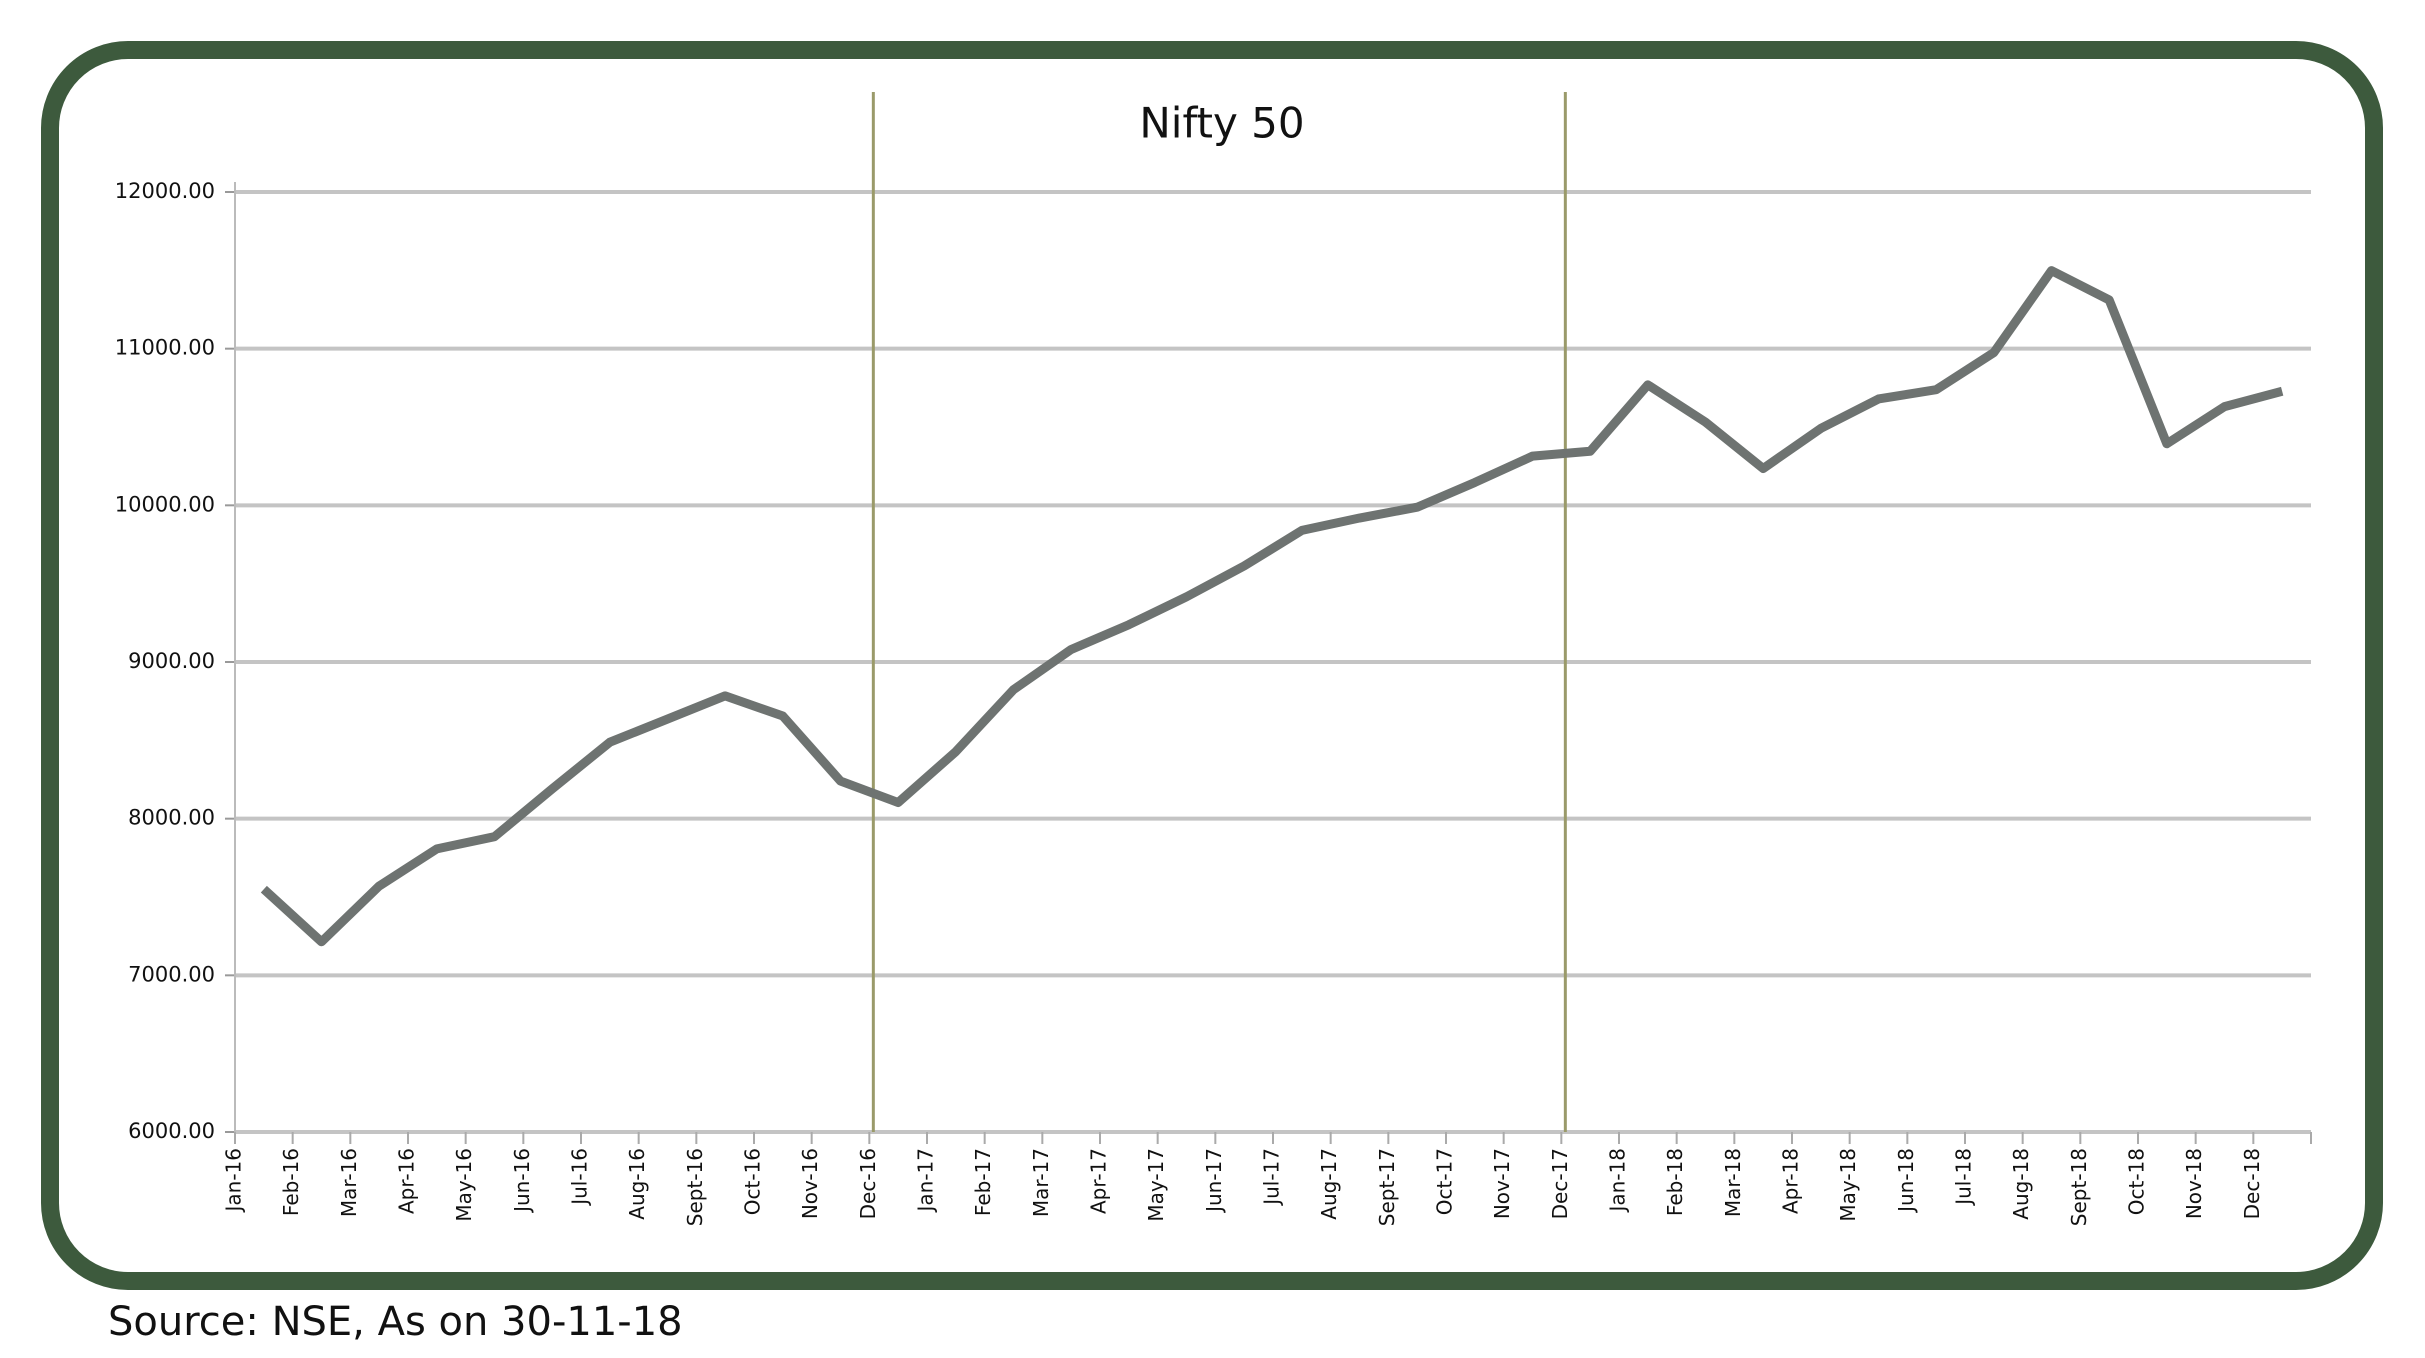  What do you see at coordinates (1221, 123) in the screenshot?
I see `chart-title: Nifty 50` at bounding box center [1221, 123].